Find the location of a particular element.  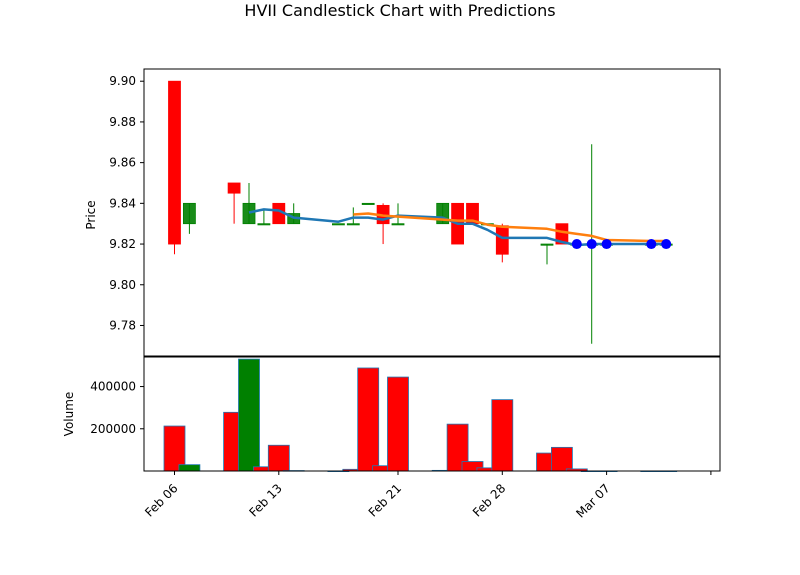

price-axis-label: Price is located at coordinates (91, 214).